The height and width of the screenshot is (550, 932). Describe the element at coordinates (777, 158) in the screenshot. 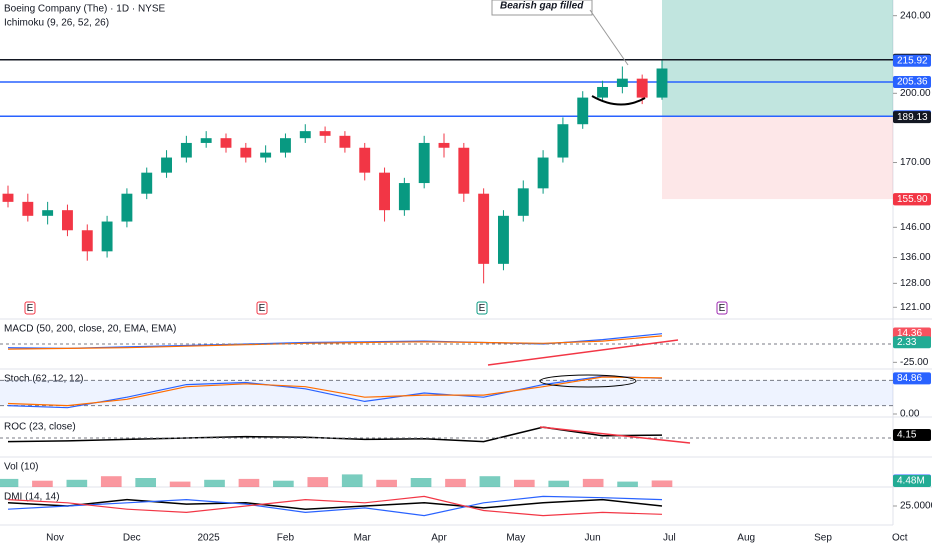

I see `stop-zone` at that location.